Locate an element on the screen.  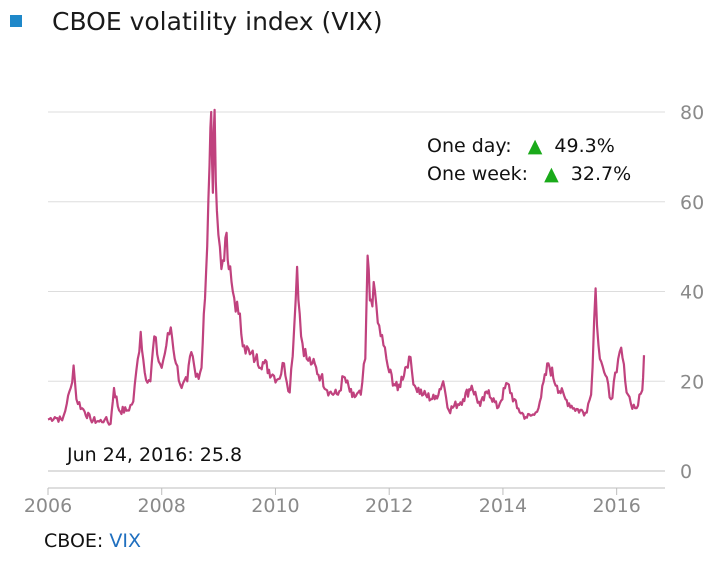
x-tick-label: 2010 is located at coordinates (275, 506).